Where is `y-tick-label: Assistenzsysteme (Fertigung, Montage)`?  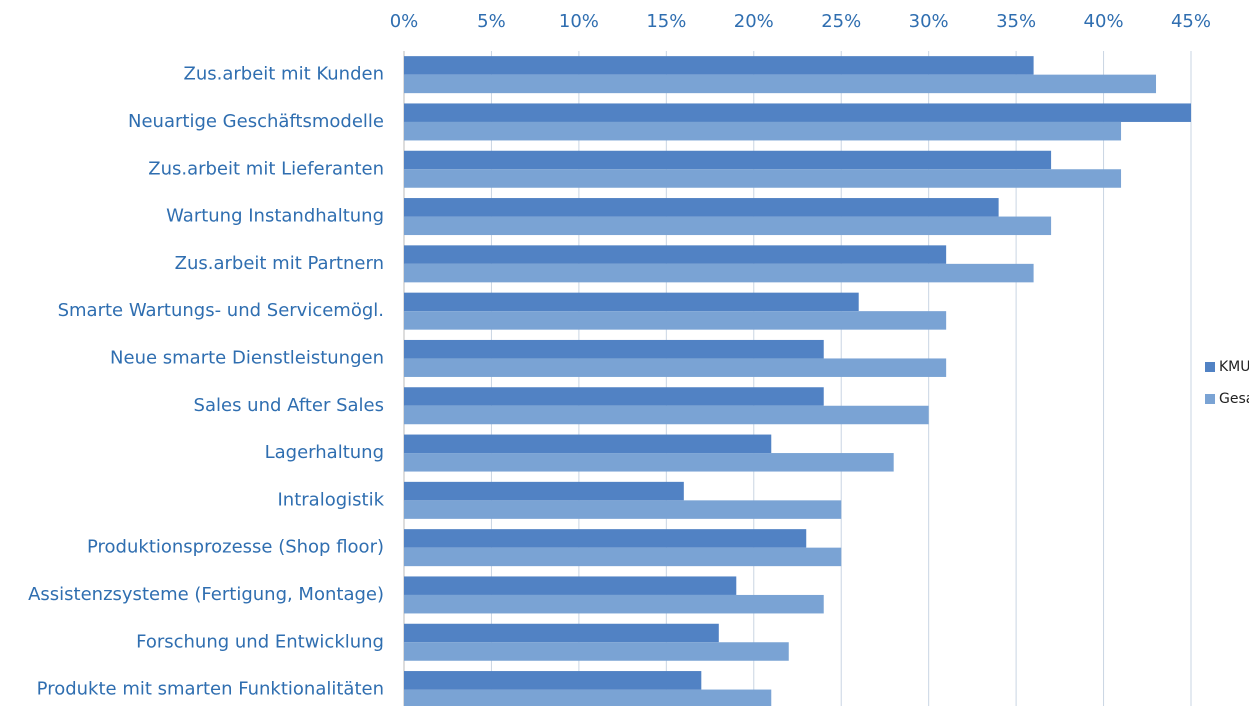 y-tick-label: Assistenzsysteme (Fertigung, Montage) is located at coordinates (206, 594).